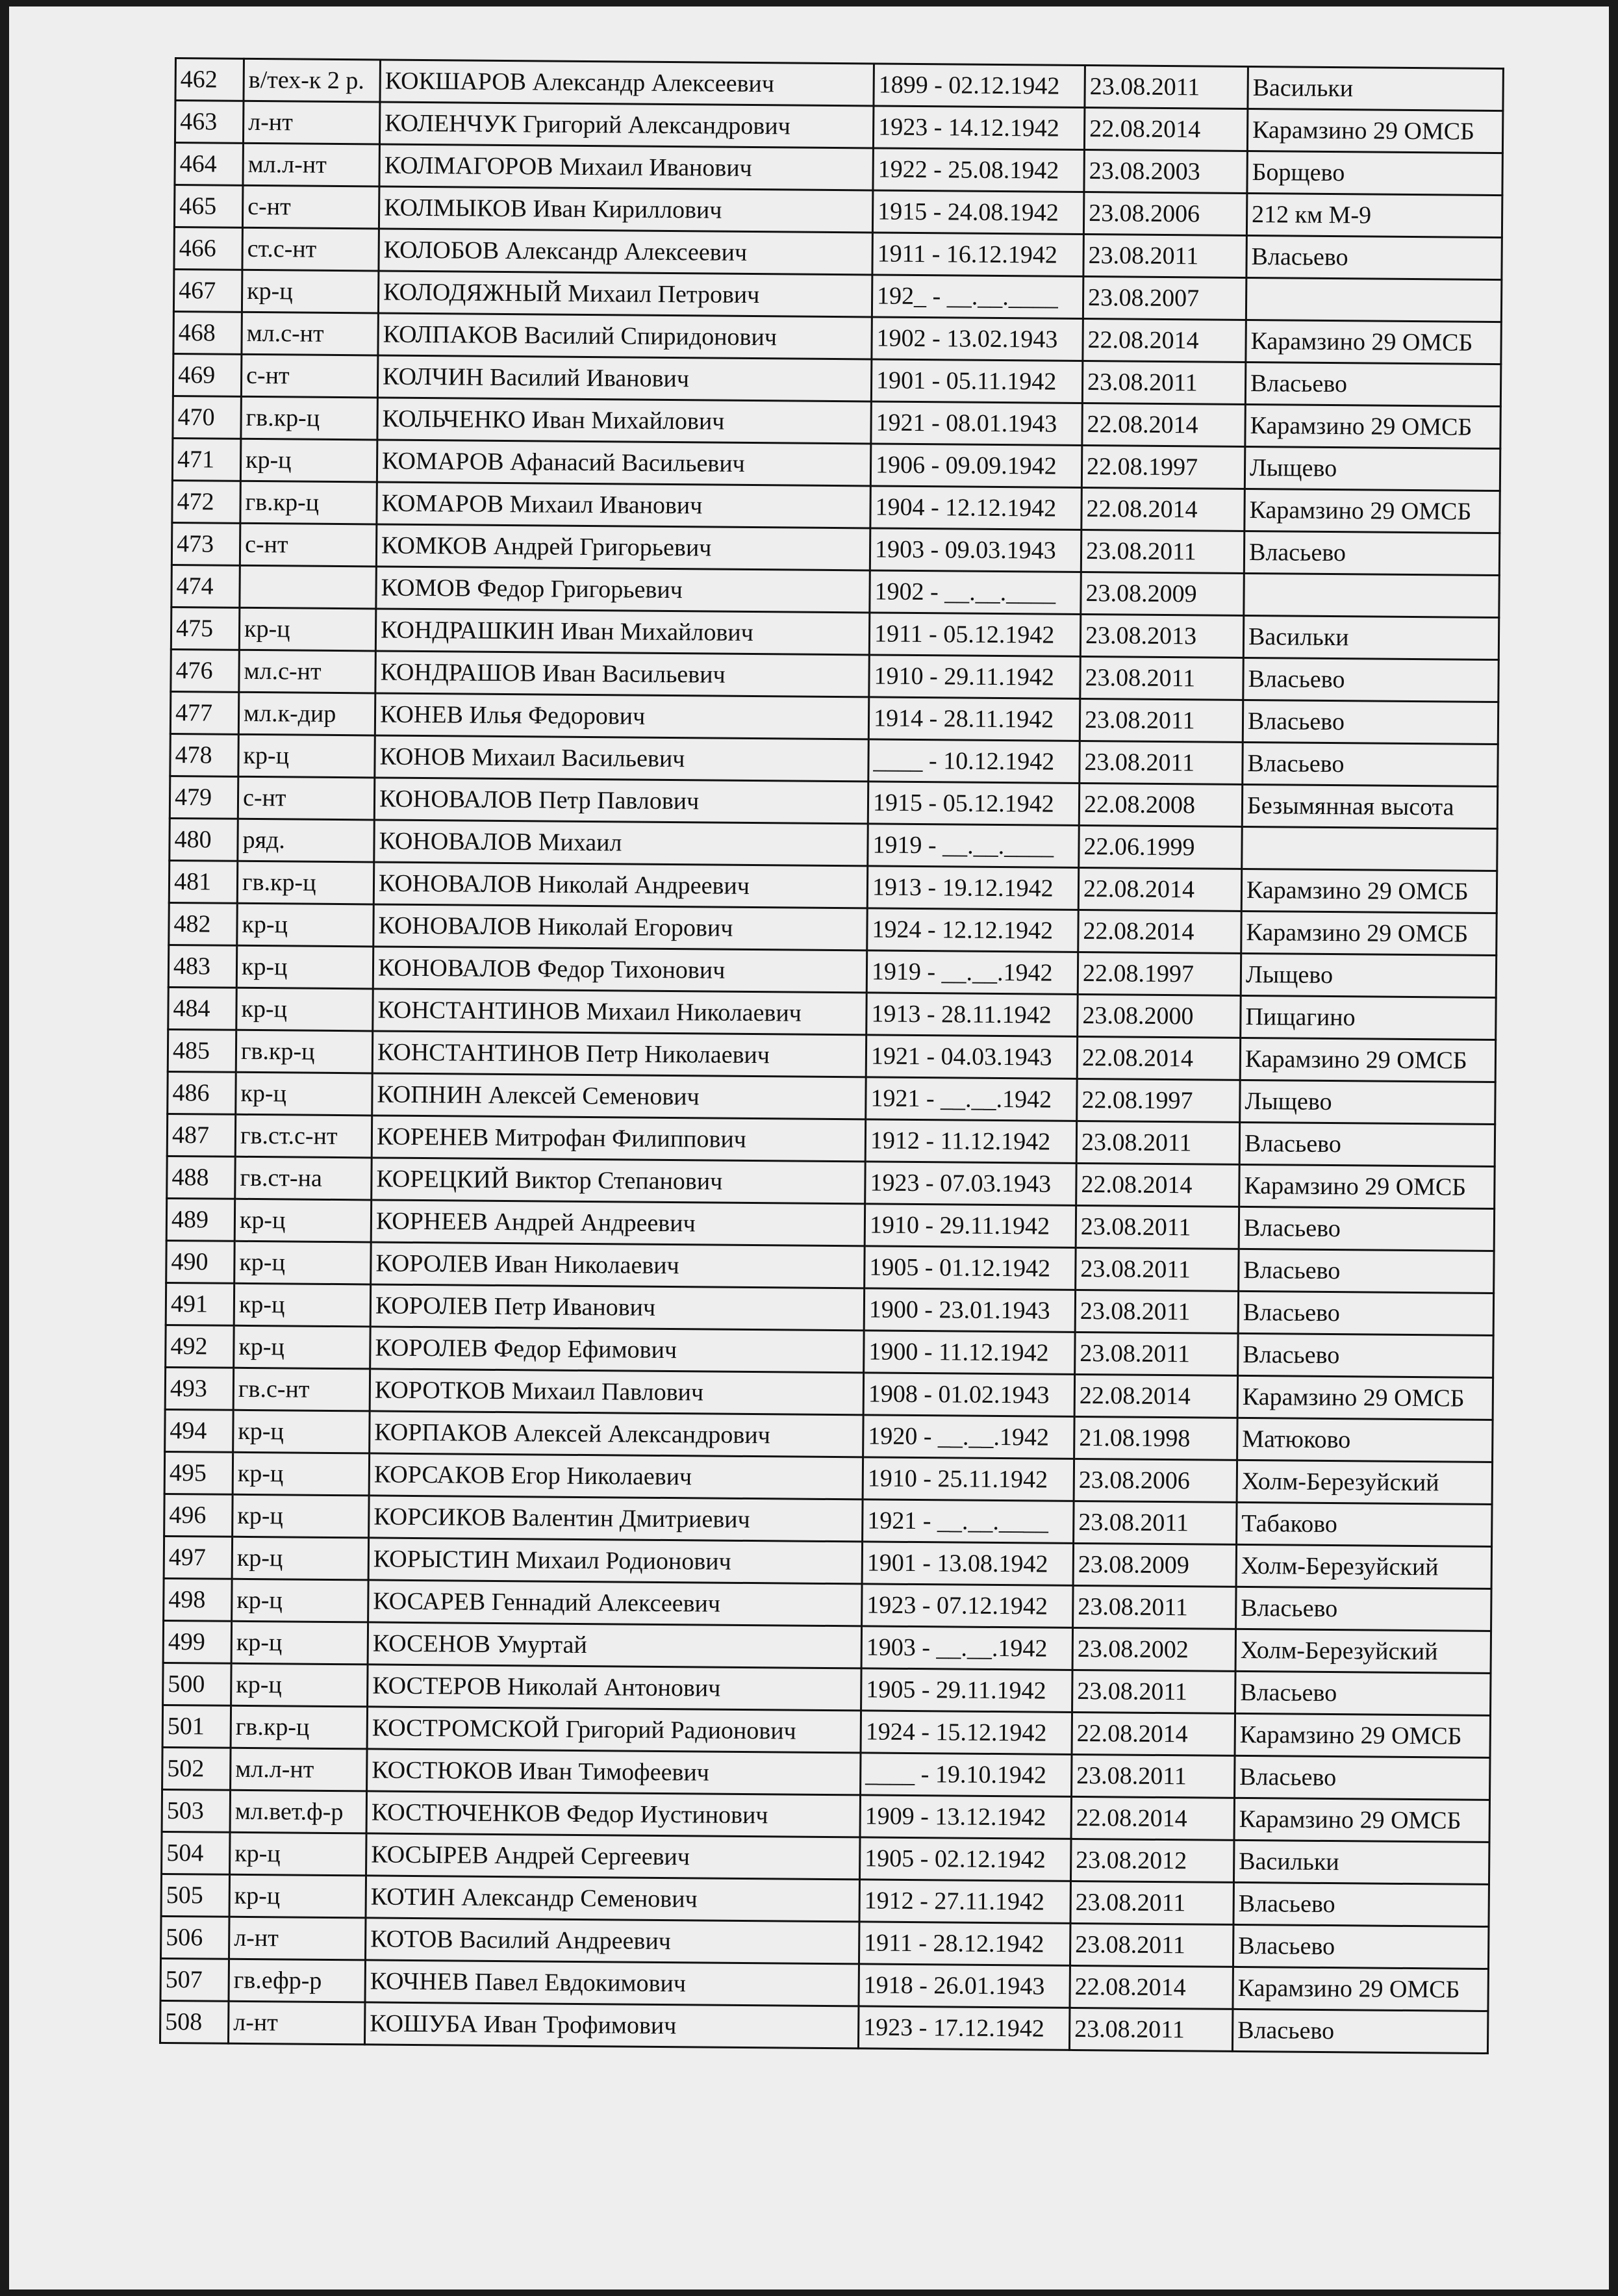 The height and width of the screenshot is (2296, 1618). Describe the element at coordinates (968, 1563) in the screenshot. I see `life-dates-cell: 1901 - 13.08.1942` at that location.